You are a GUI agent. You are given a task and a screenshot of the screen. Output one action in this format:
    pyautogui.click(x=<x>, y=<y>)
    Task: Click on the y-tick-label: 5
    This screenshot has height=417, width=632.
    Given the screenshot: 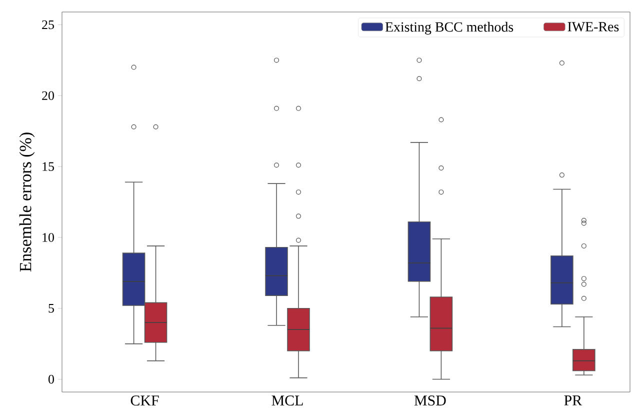 What is the action you would take?
    pyautogui.click(x=51, y=308)
    